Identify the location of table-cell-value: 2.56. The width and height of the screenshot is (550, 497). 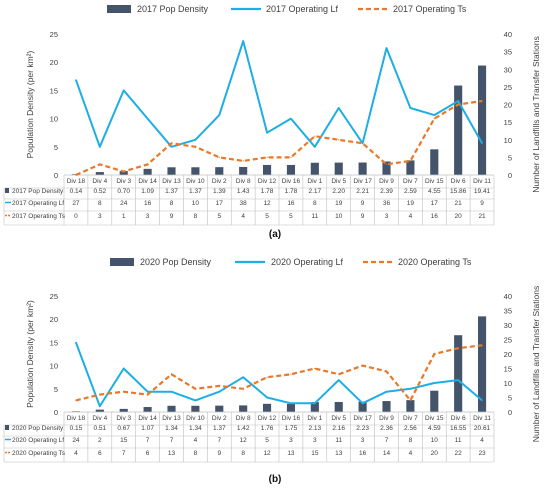
(410, 428).